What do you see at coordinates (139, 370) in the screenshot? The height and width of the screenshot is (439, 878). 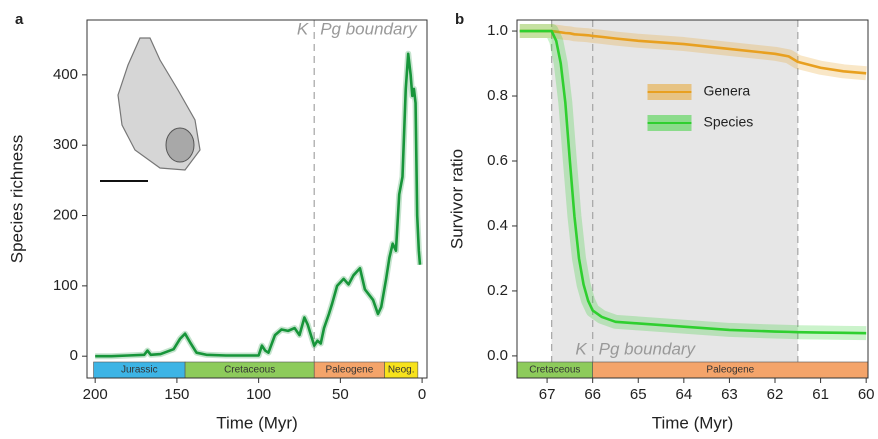 I see `period-label: Jurassic` at bounding box center [139, 370].